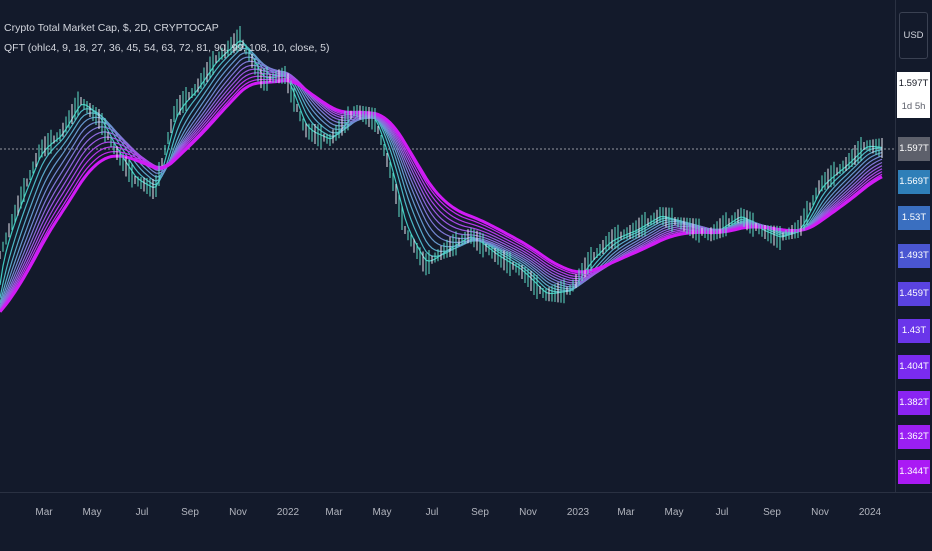 The image size is (932, 551). I want to click on price-tag: 1.459T, so click(914, 294).